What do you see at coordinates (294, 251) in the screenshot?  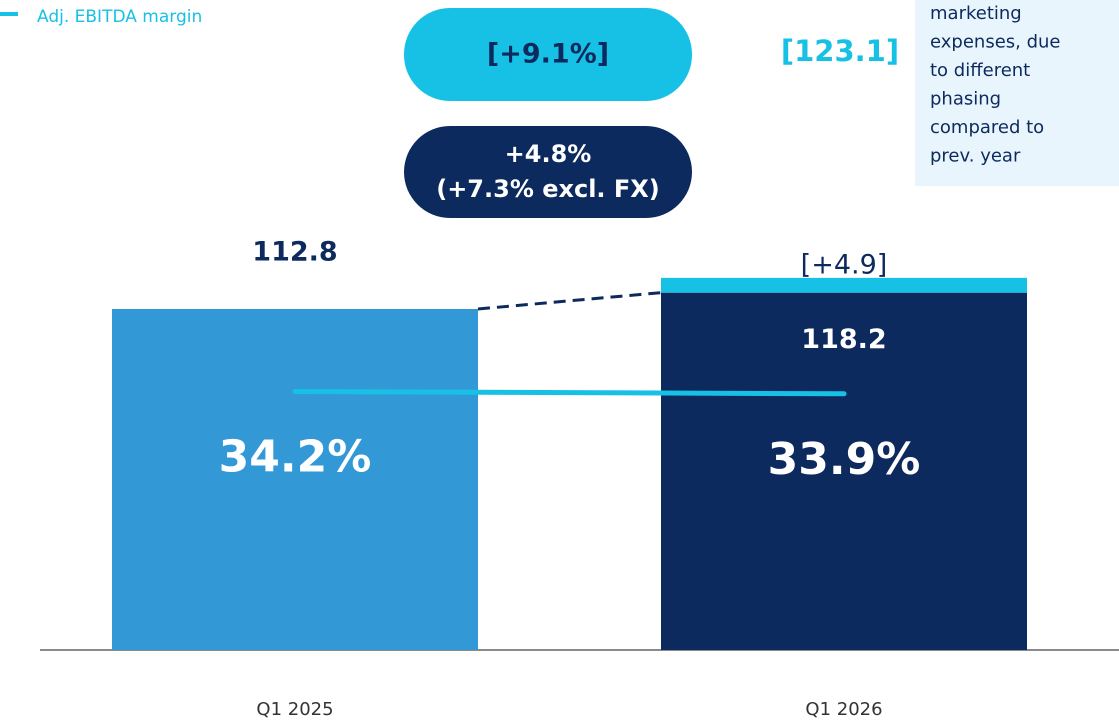 I see `value-label: 112.8` at bounding box center [294, 251].